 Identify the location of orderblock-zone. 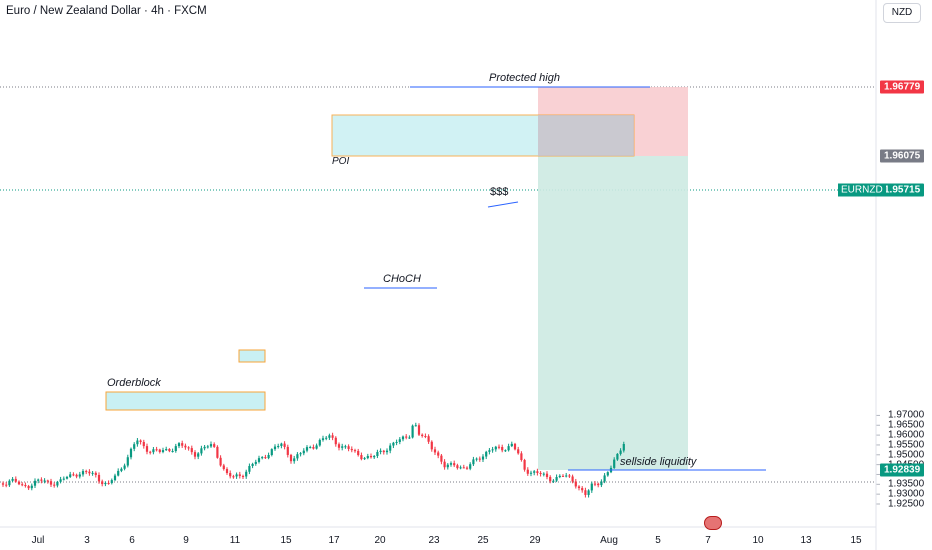
(185, 401).